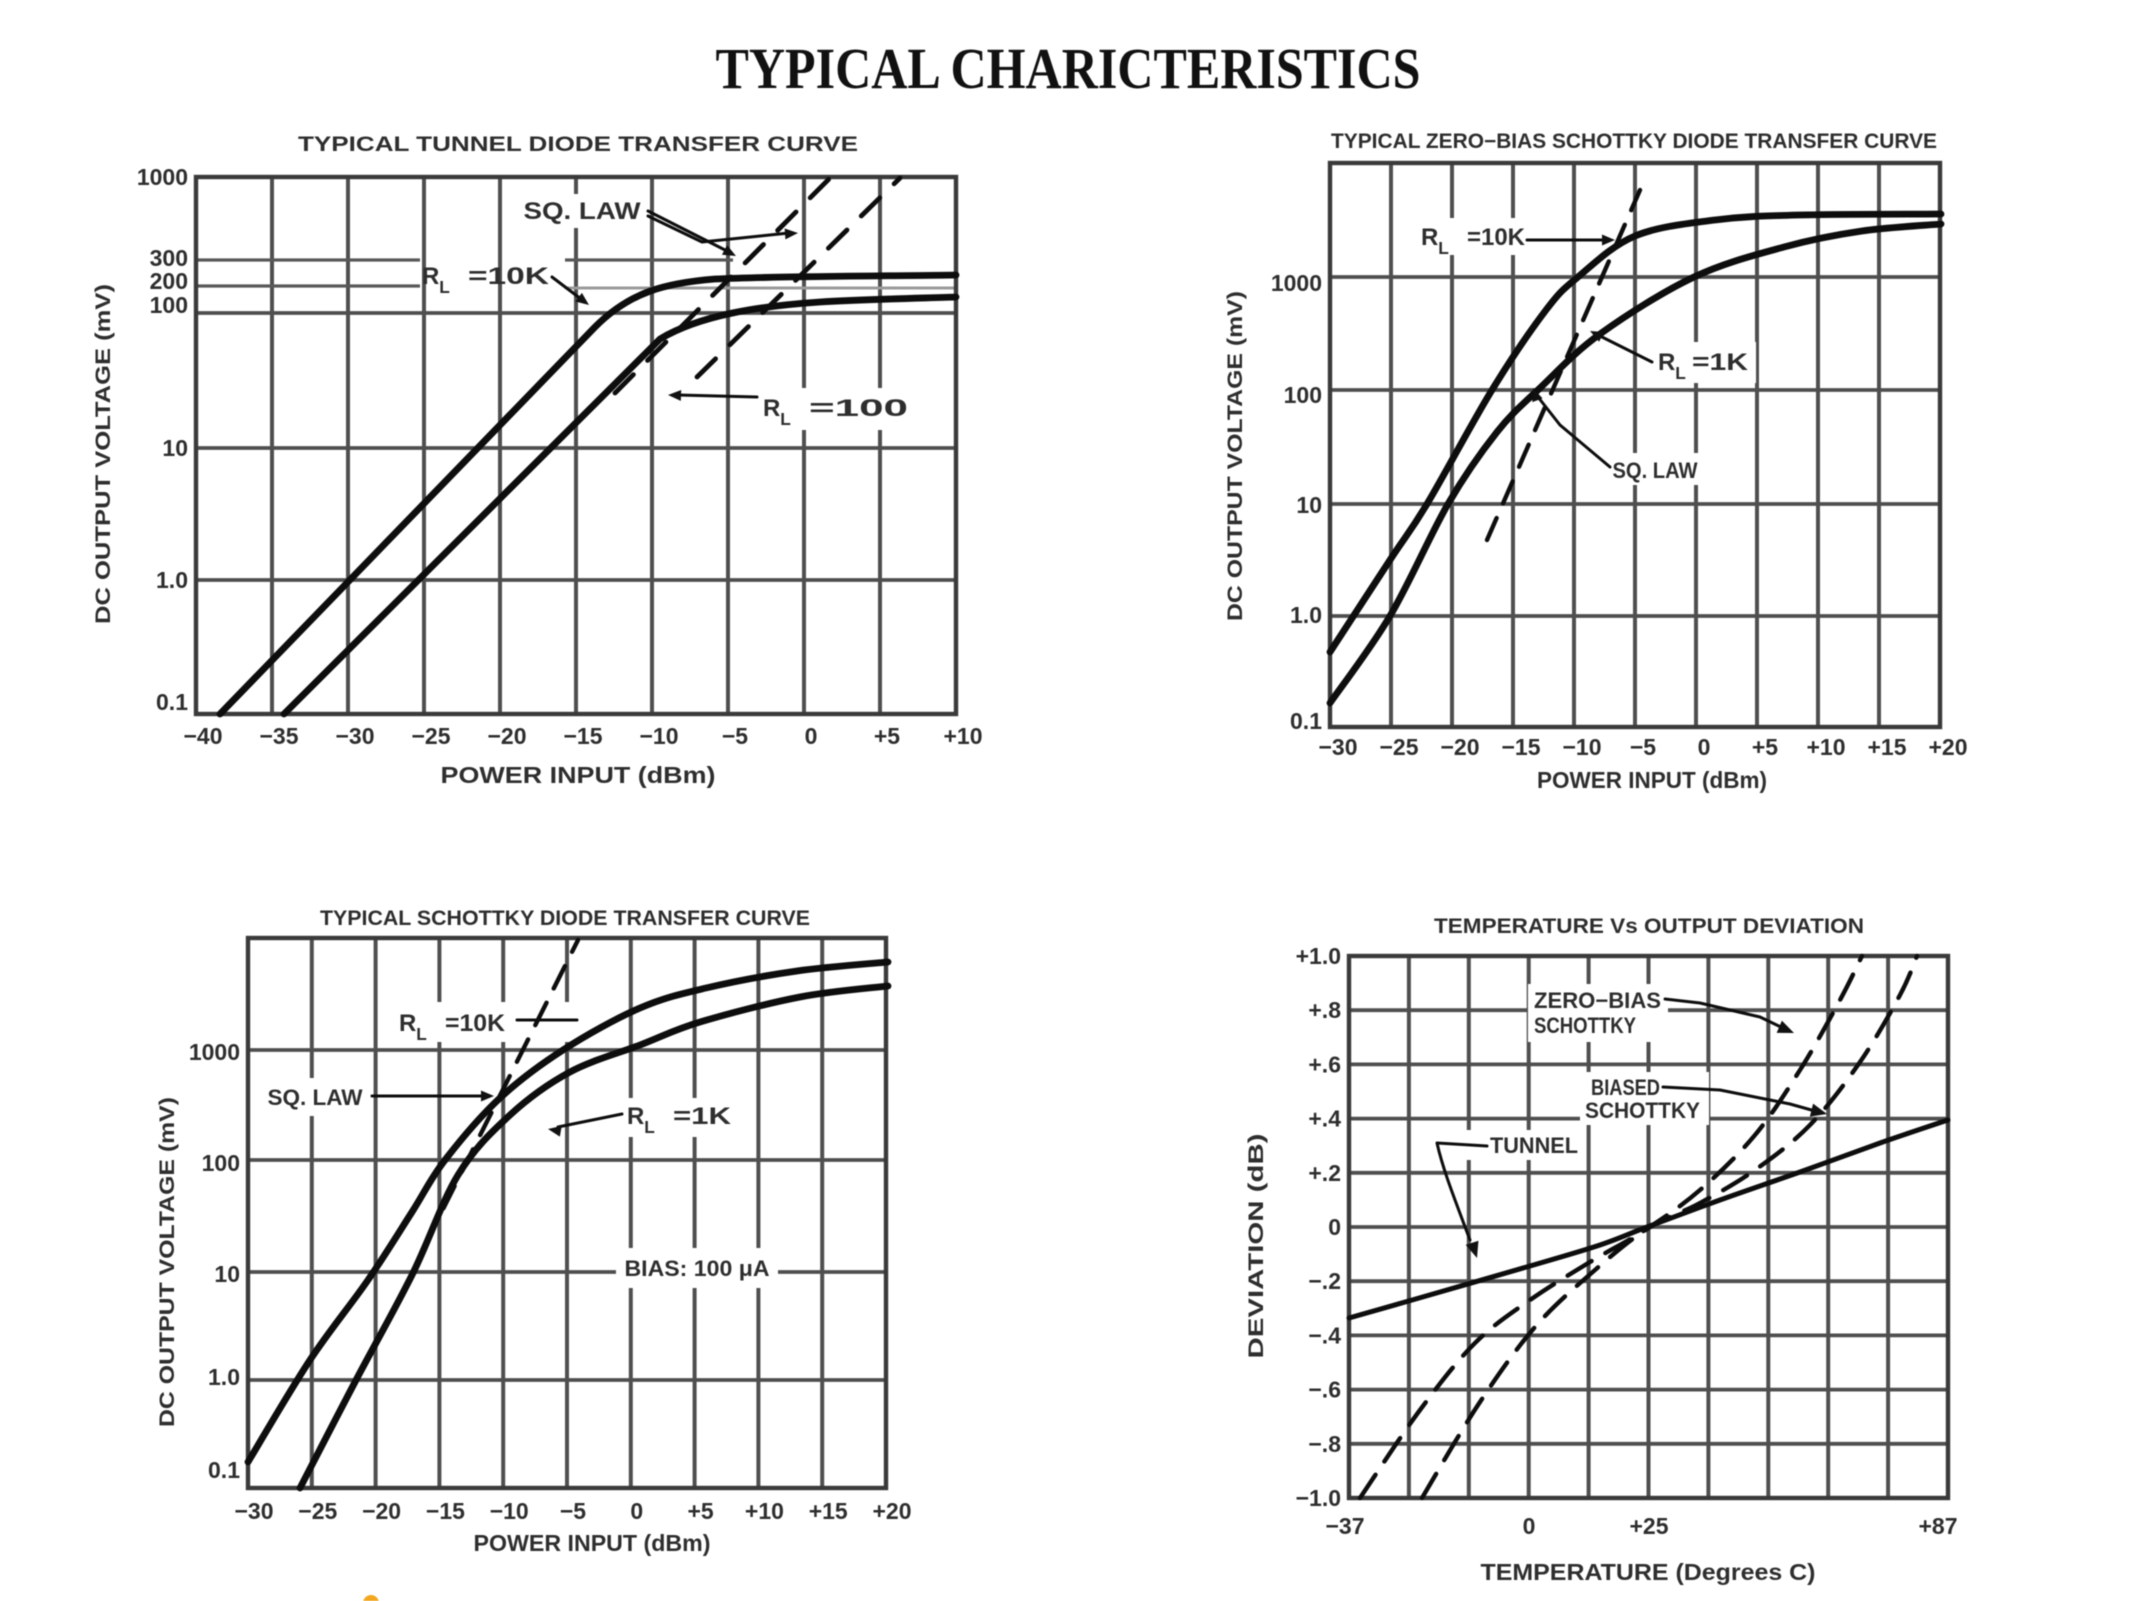  Describe the element at coordinates (1597, 1000) in the screenshot. I see `svg-text: ZERO−BIAS` at that location.